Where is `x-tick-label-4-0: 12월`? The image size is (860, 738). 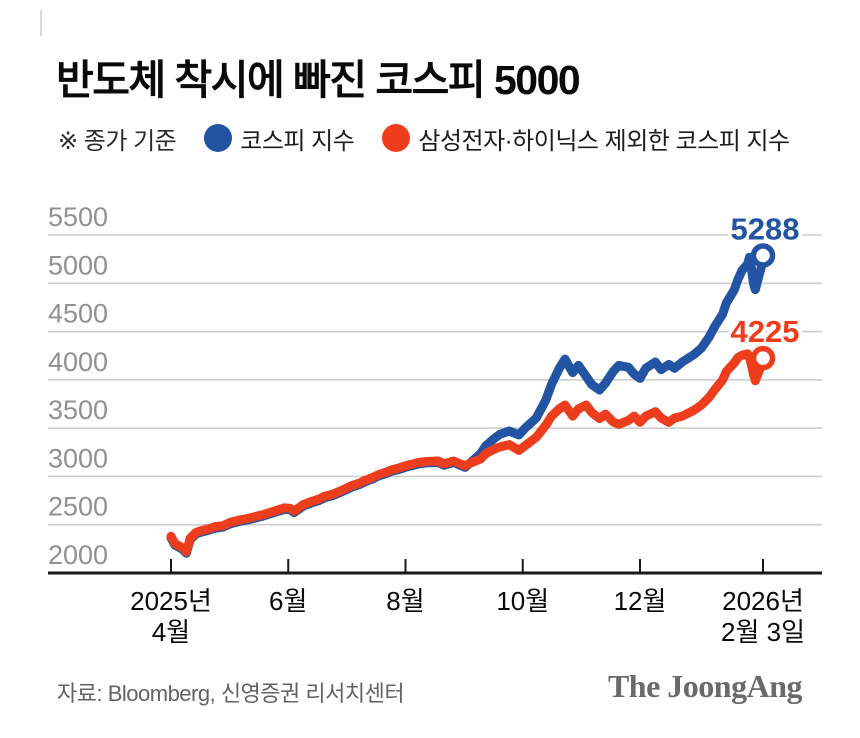
x-tick-label-4-0: 12월 is located at coordinates (640, 601).